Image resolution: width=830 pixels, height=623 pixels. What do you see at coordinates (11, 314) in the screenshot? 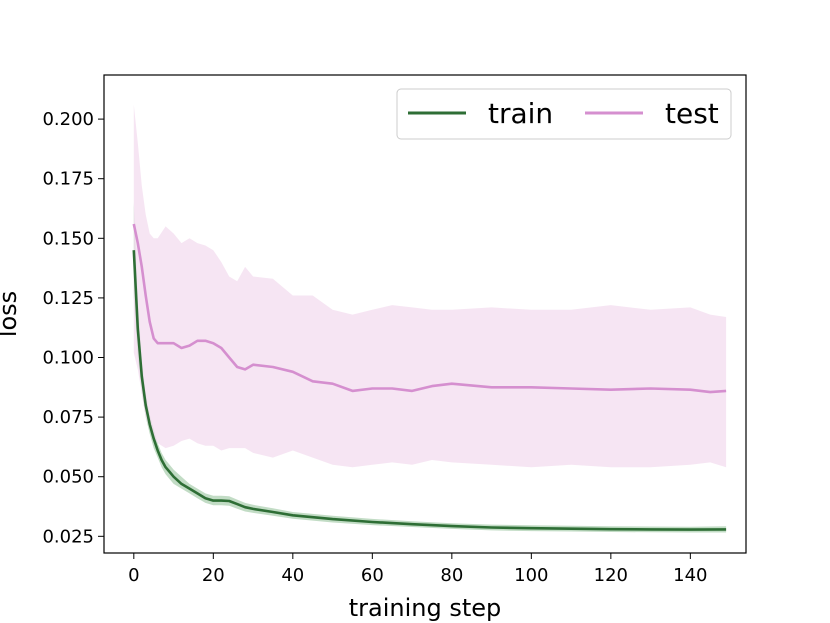
I see `y-axis-label: loss` at bounding box center [11, 314].